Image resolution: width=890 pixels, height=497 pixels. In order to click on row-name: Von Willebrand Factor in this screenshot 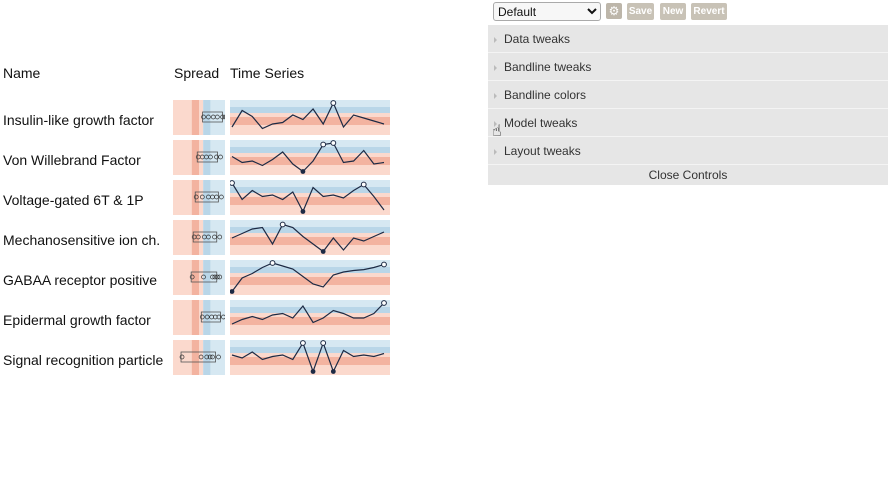, I will do `click(72, 160)`.